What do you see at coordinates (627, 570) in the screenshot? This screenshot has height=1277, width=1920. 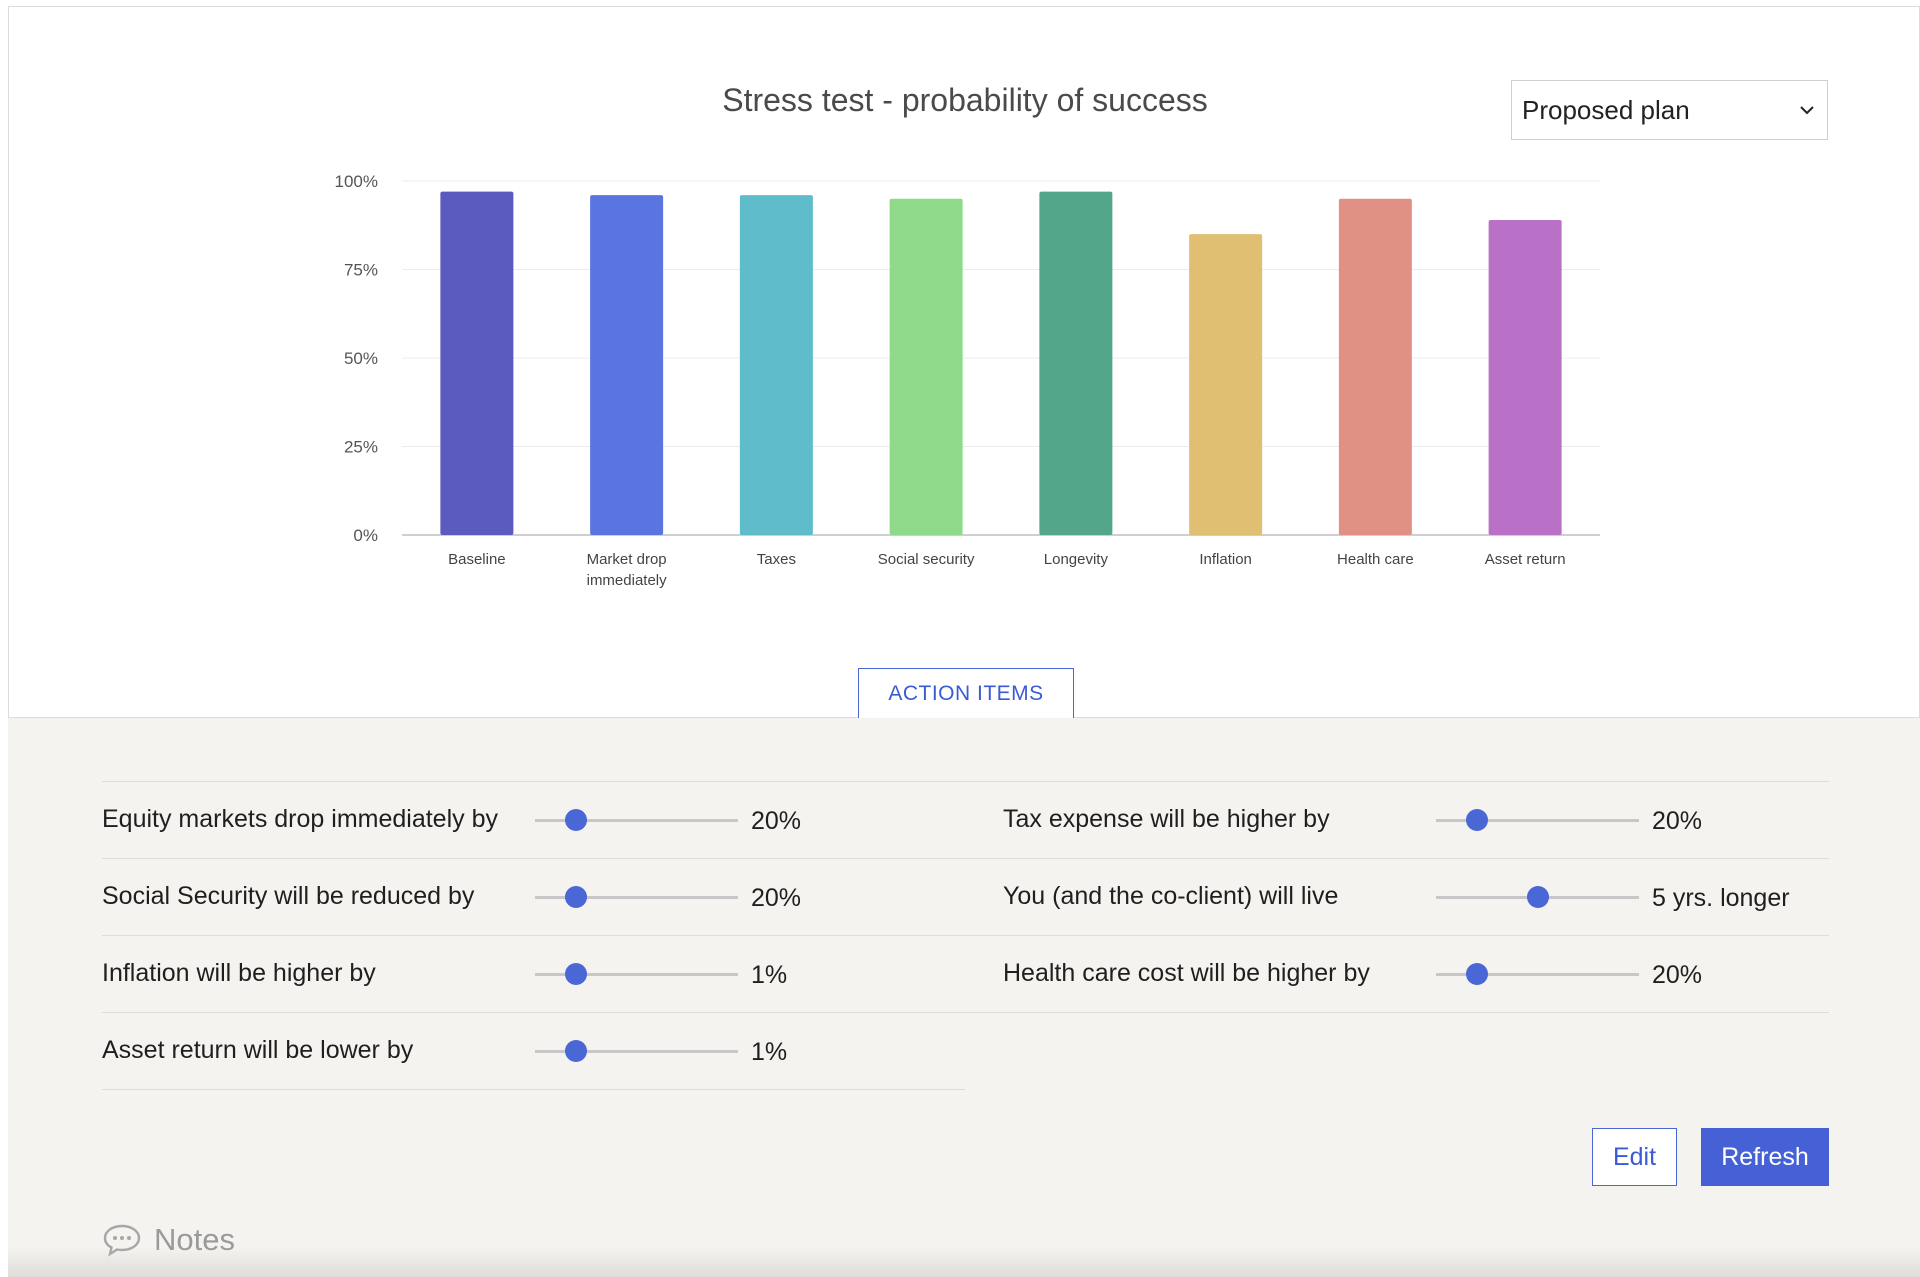 I see `x-tick-label: Market drop immediately` at bounding box center [627, 570].